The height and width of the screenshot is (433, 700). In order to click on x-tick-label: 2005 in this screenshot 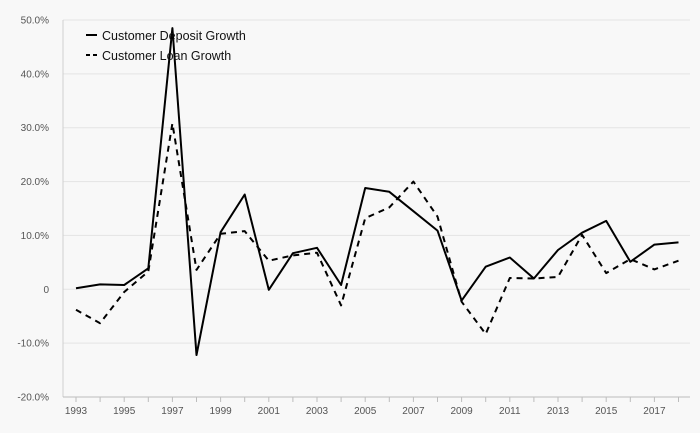, I will do `click(365, 411)`.